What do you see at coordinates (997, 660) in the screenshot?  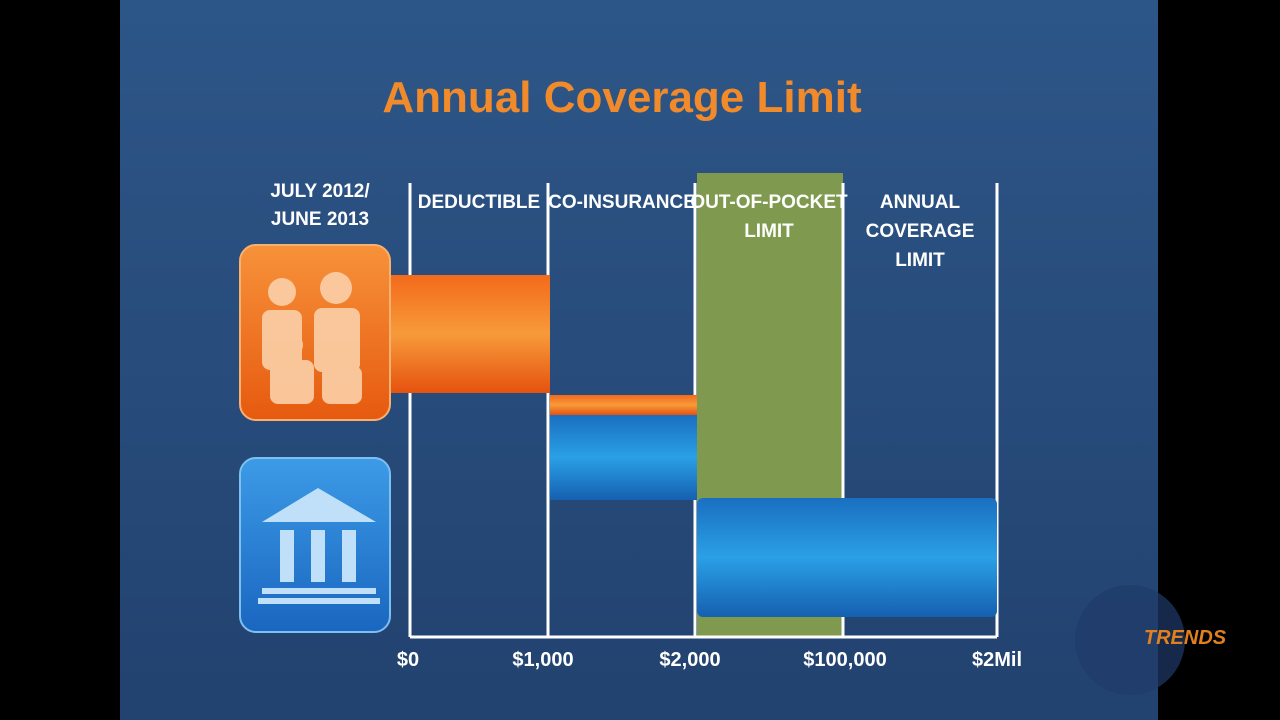 I see `axis-label: $2Mil` at bounding box center [997, 660].